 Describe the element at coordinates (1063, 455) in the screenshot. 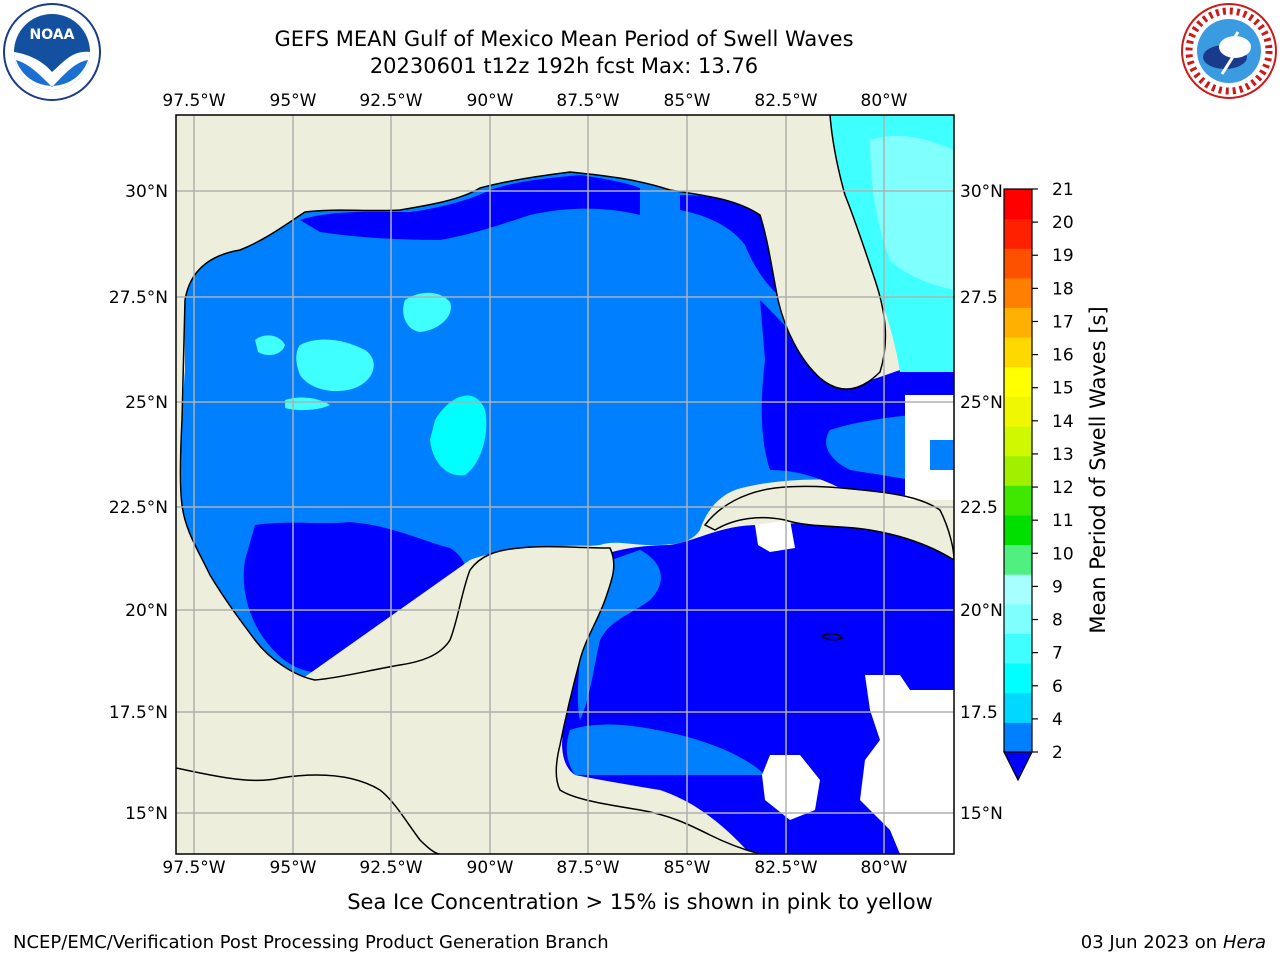

I see `colorbar-tick-label: 13` at that location.